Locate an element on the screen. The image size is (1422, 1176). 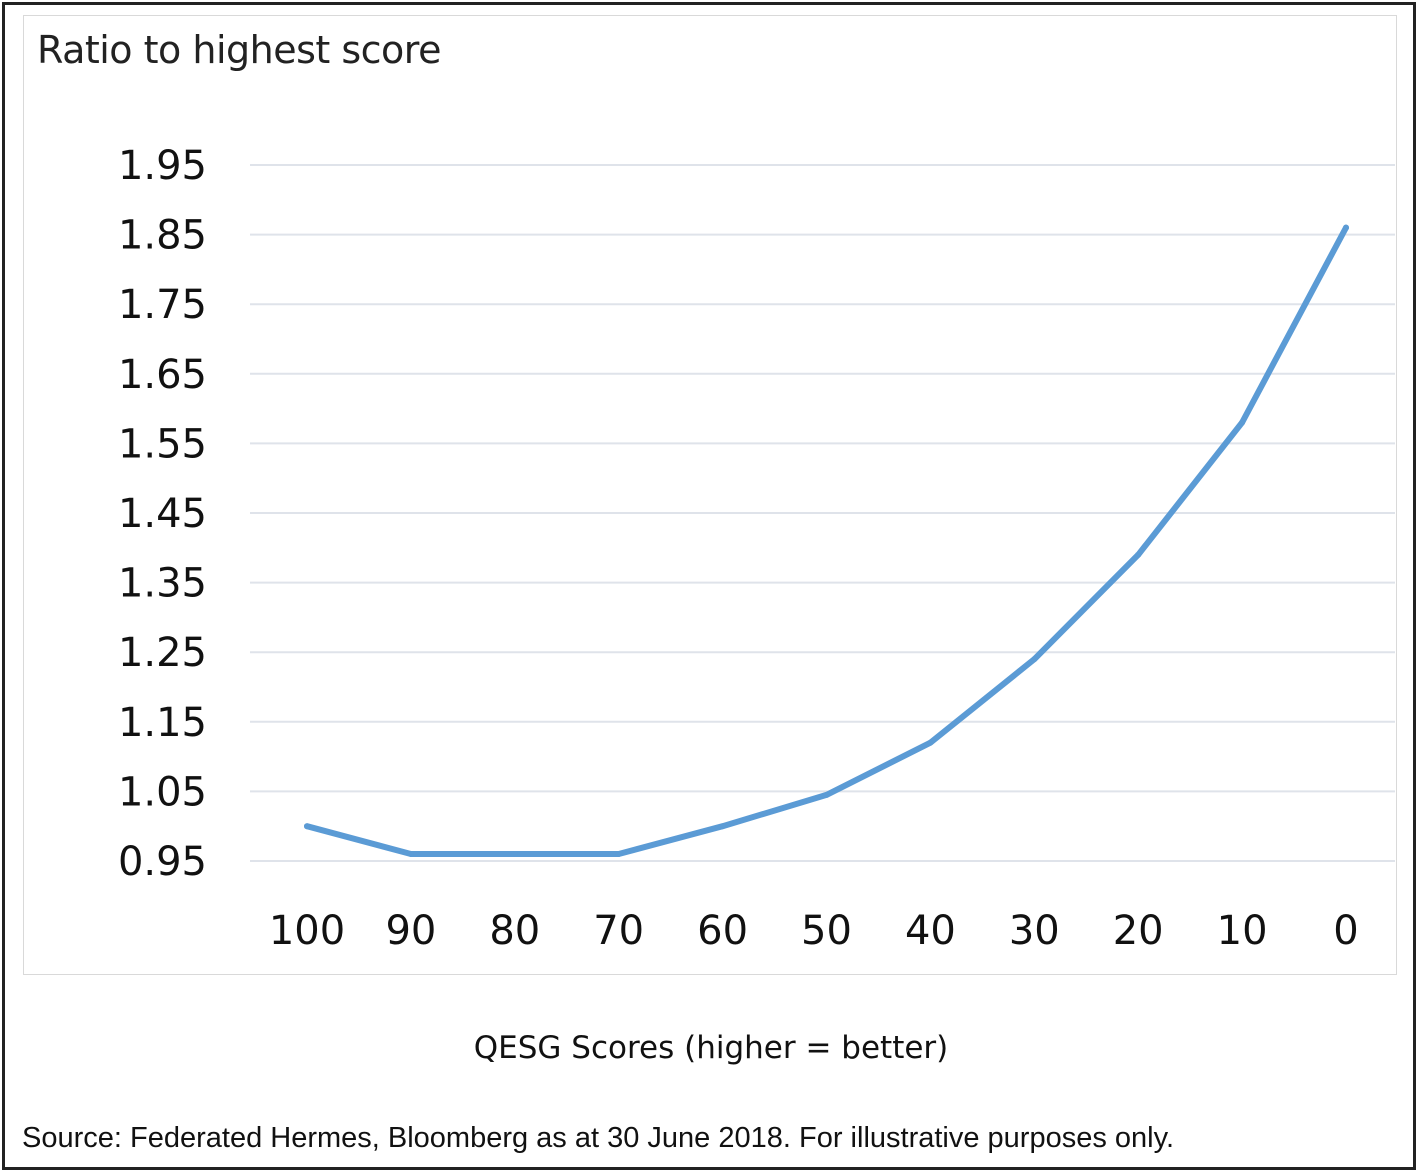
x-tick-label: 40 is located at coordinates (930, 931).